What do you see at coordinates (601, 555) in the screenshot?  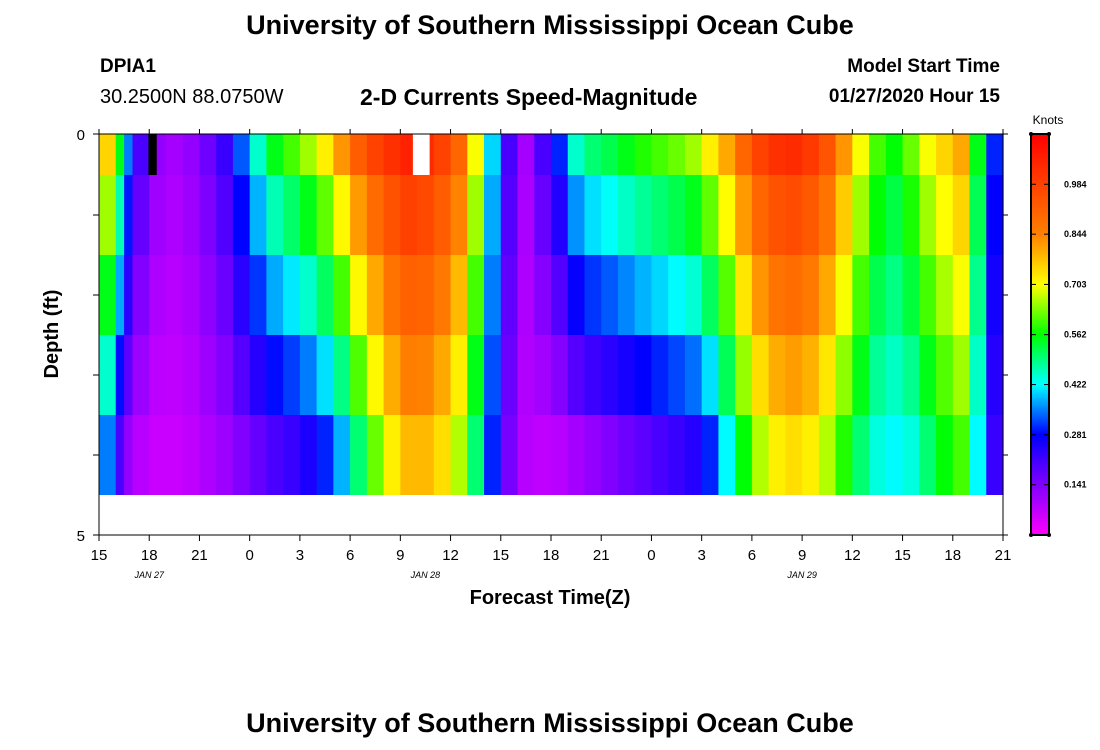 I see `x-tick-label: 21` at bounding box center [601, 555].